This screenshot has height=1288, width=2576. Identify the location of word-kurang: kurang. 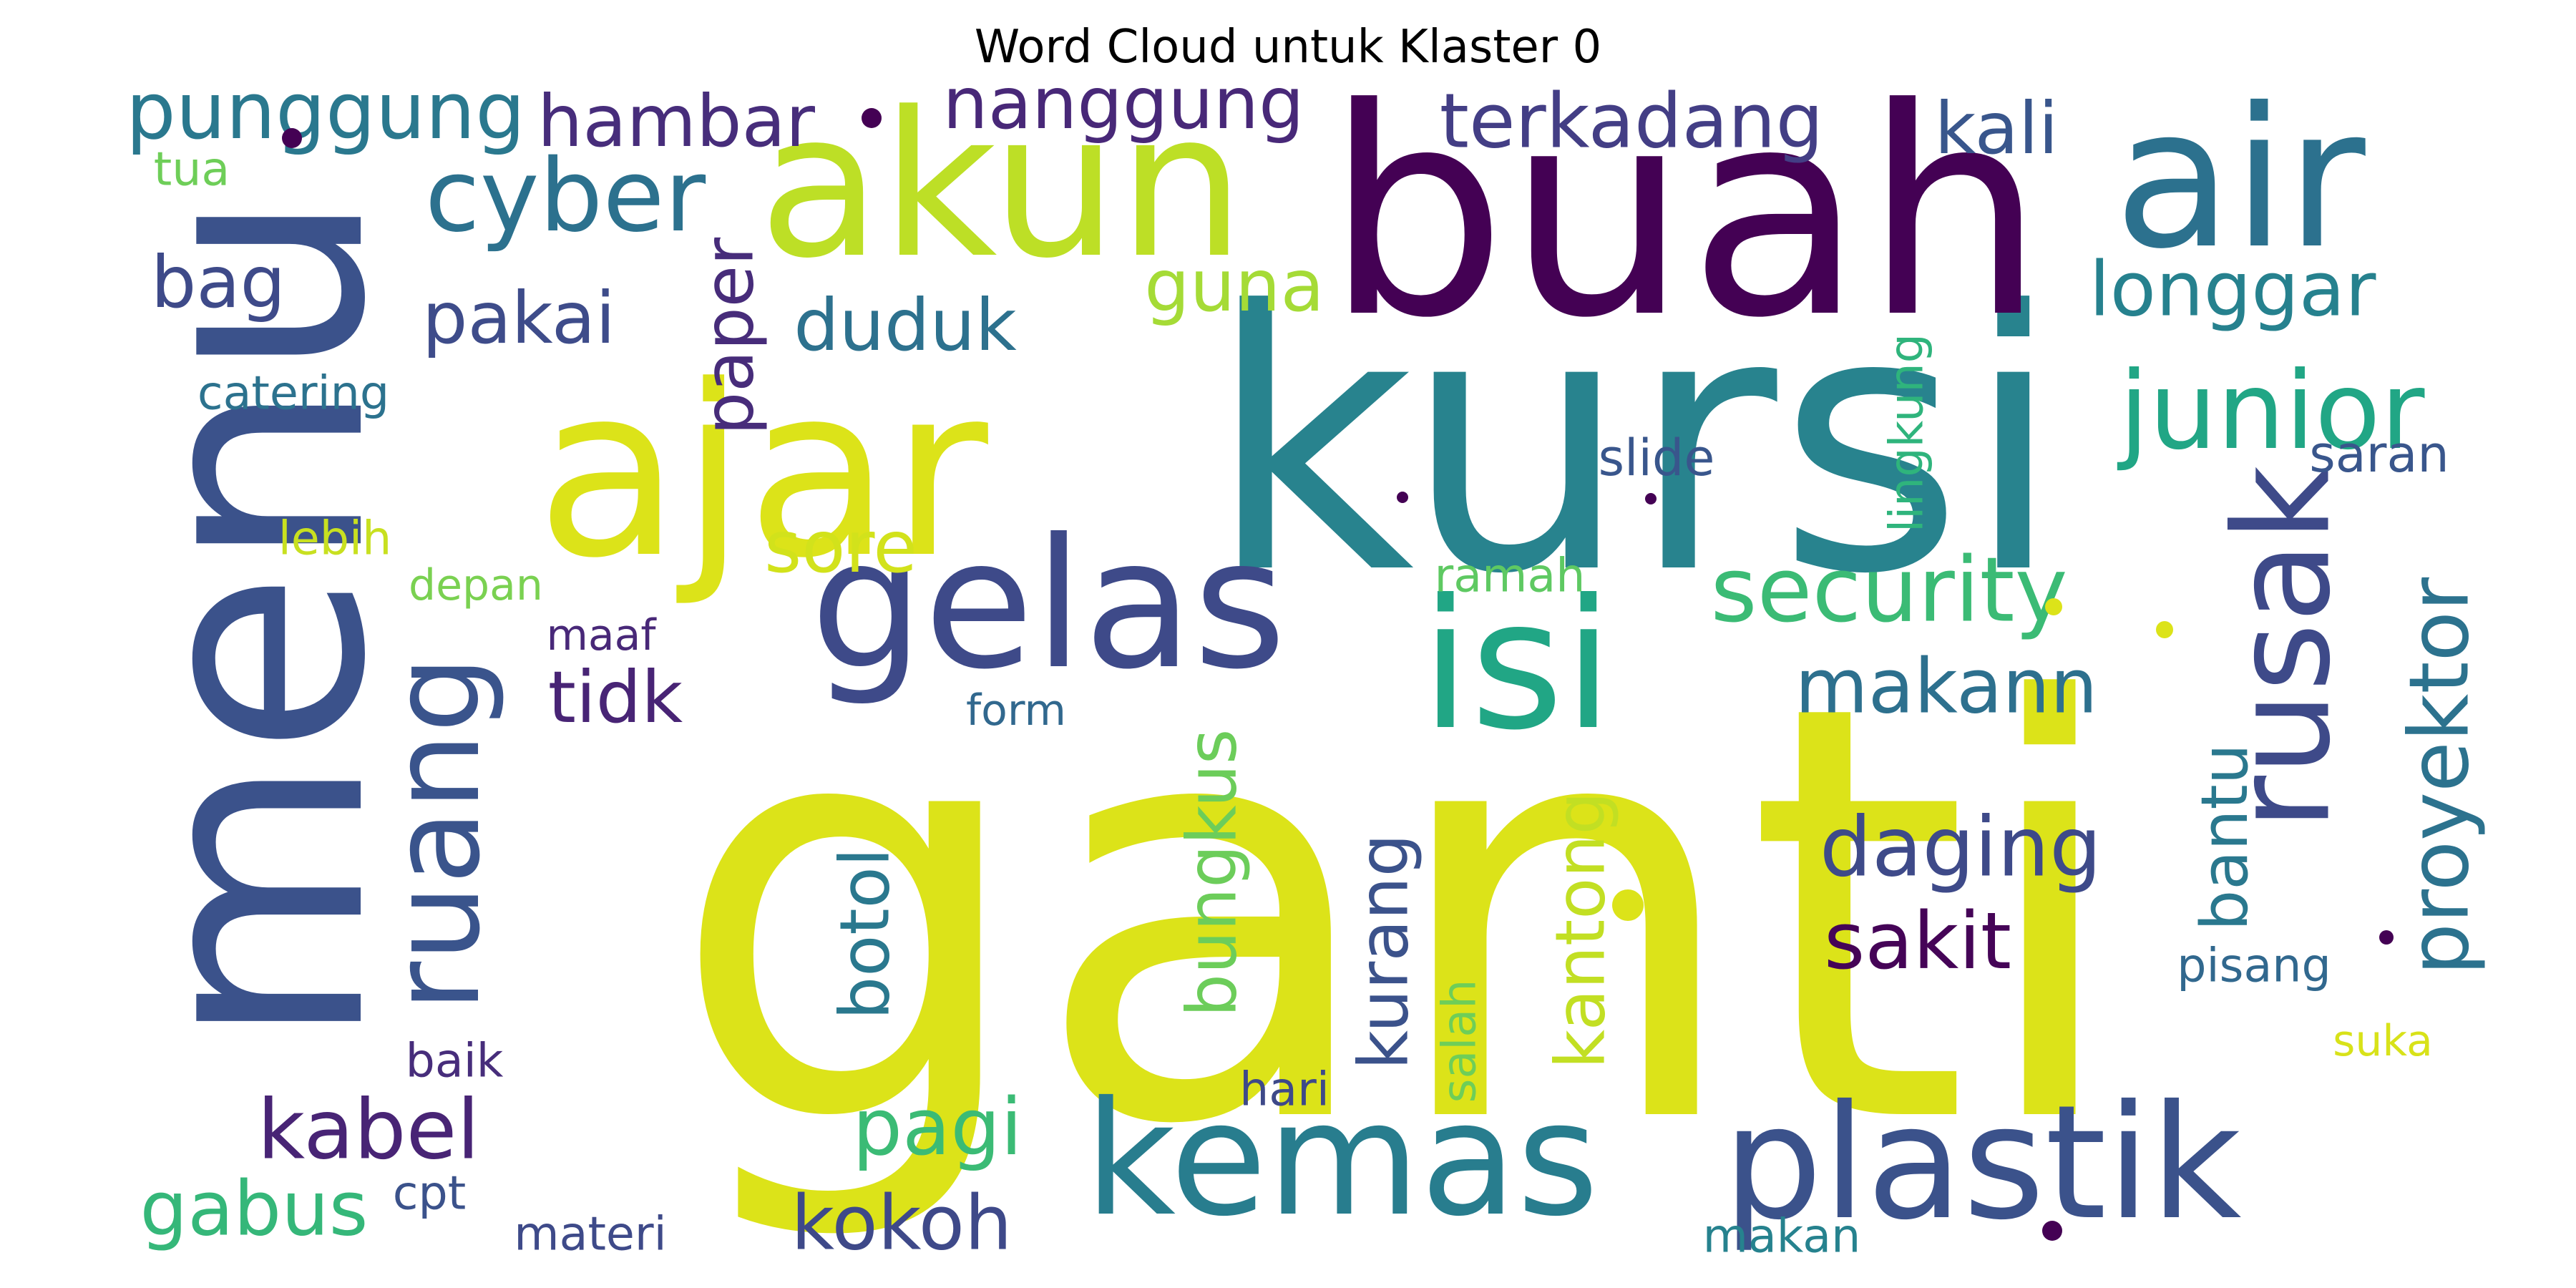
(1384, 951).